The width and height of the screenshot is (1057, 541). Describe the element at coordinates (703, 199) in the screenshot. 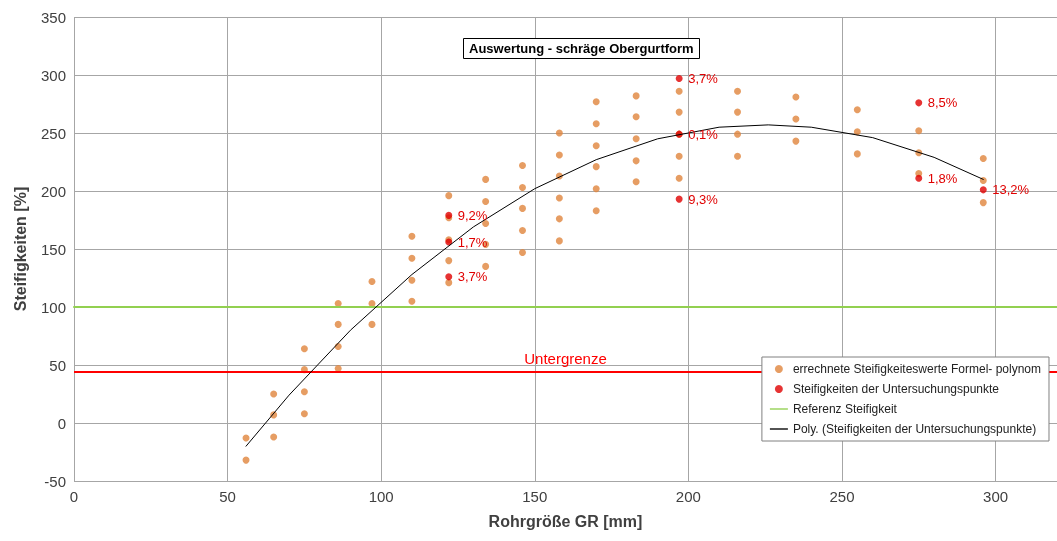

I see `annotation: 9,3%` at that location.